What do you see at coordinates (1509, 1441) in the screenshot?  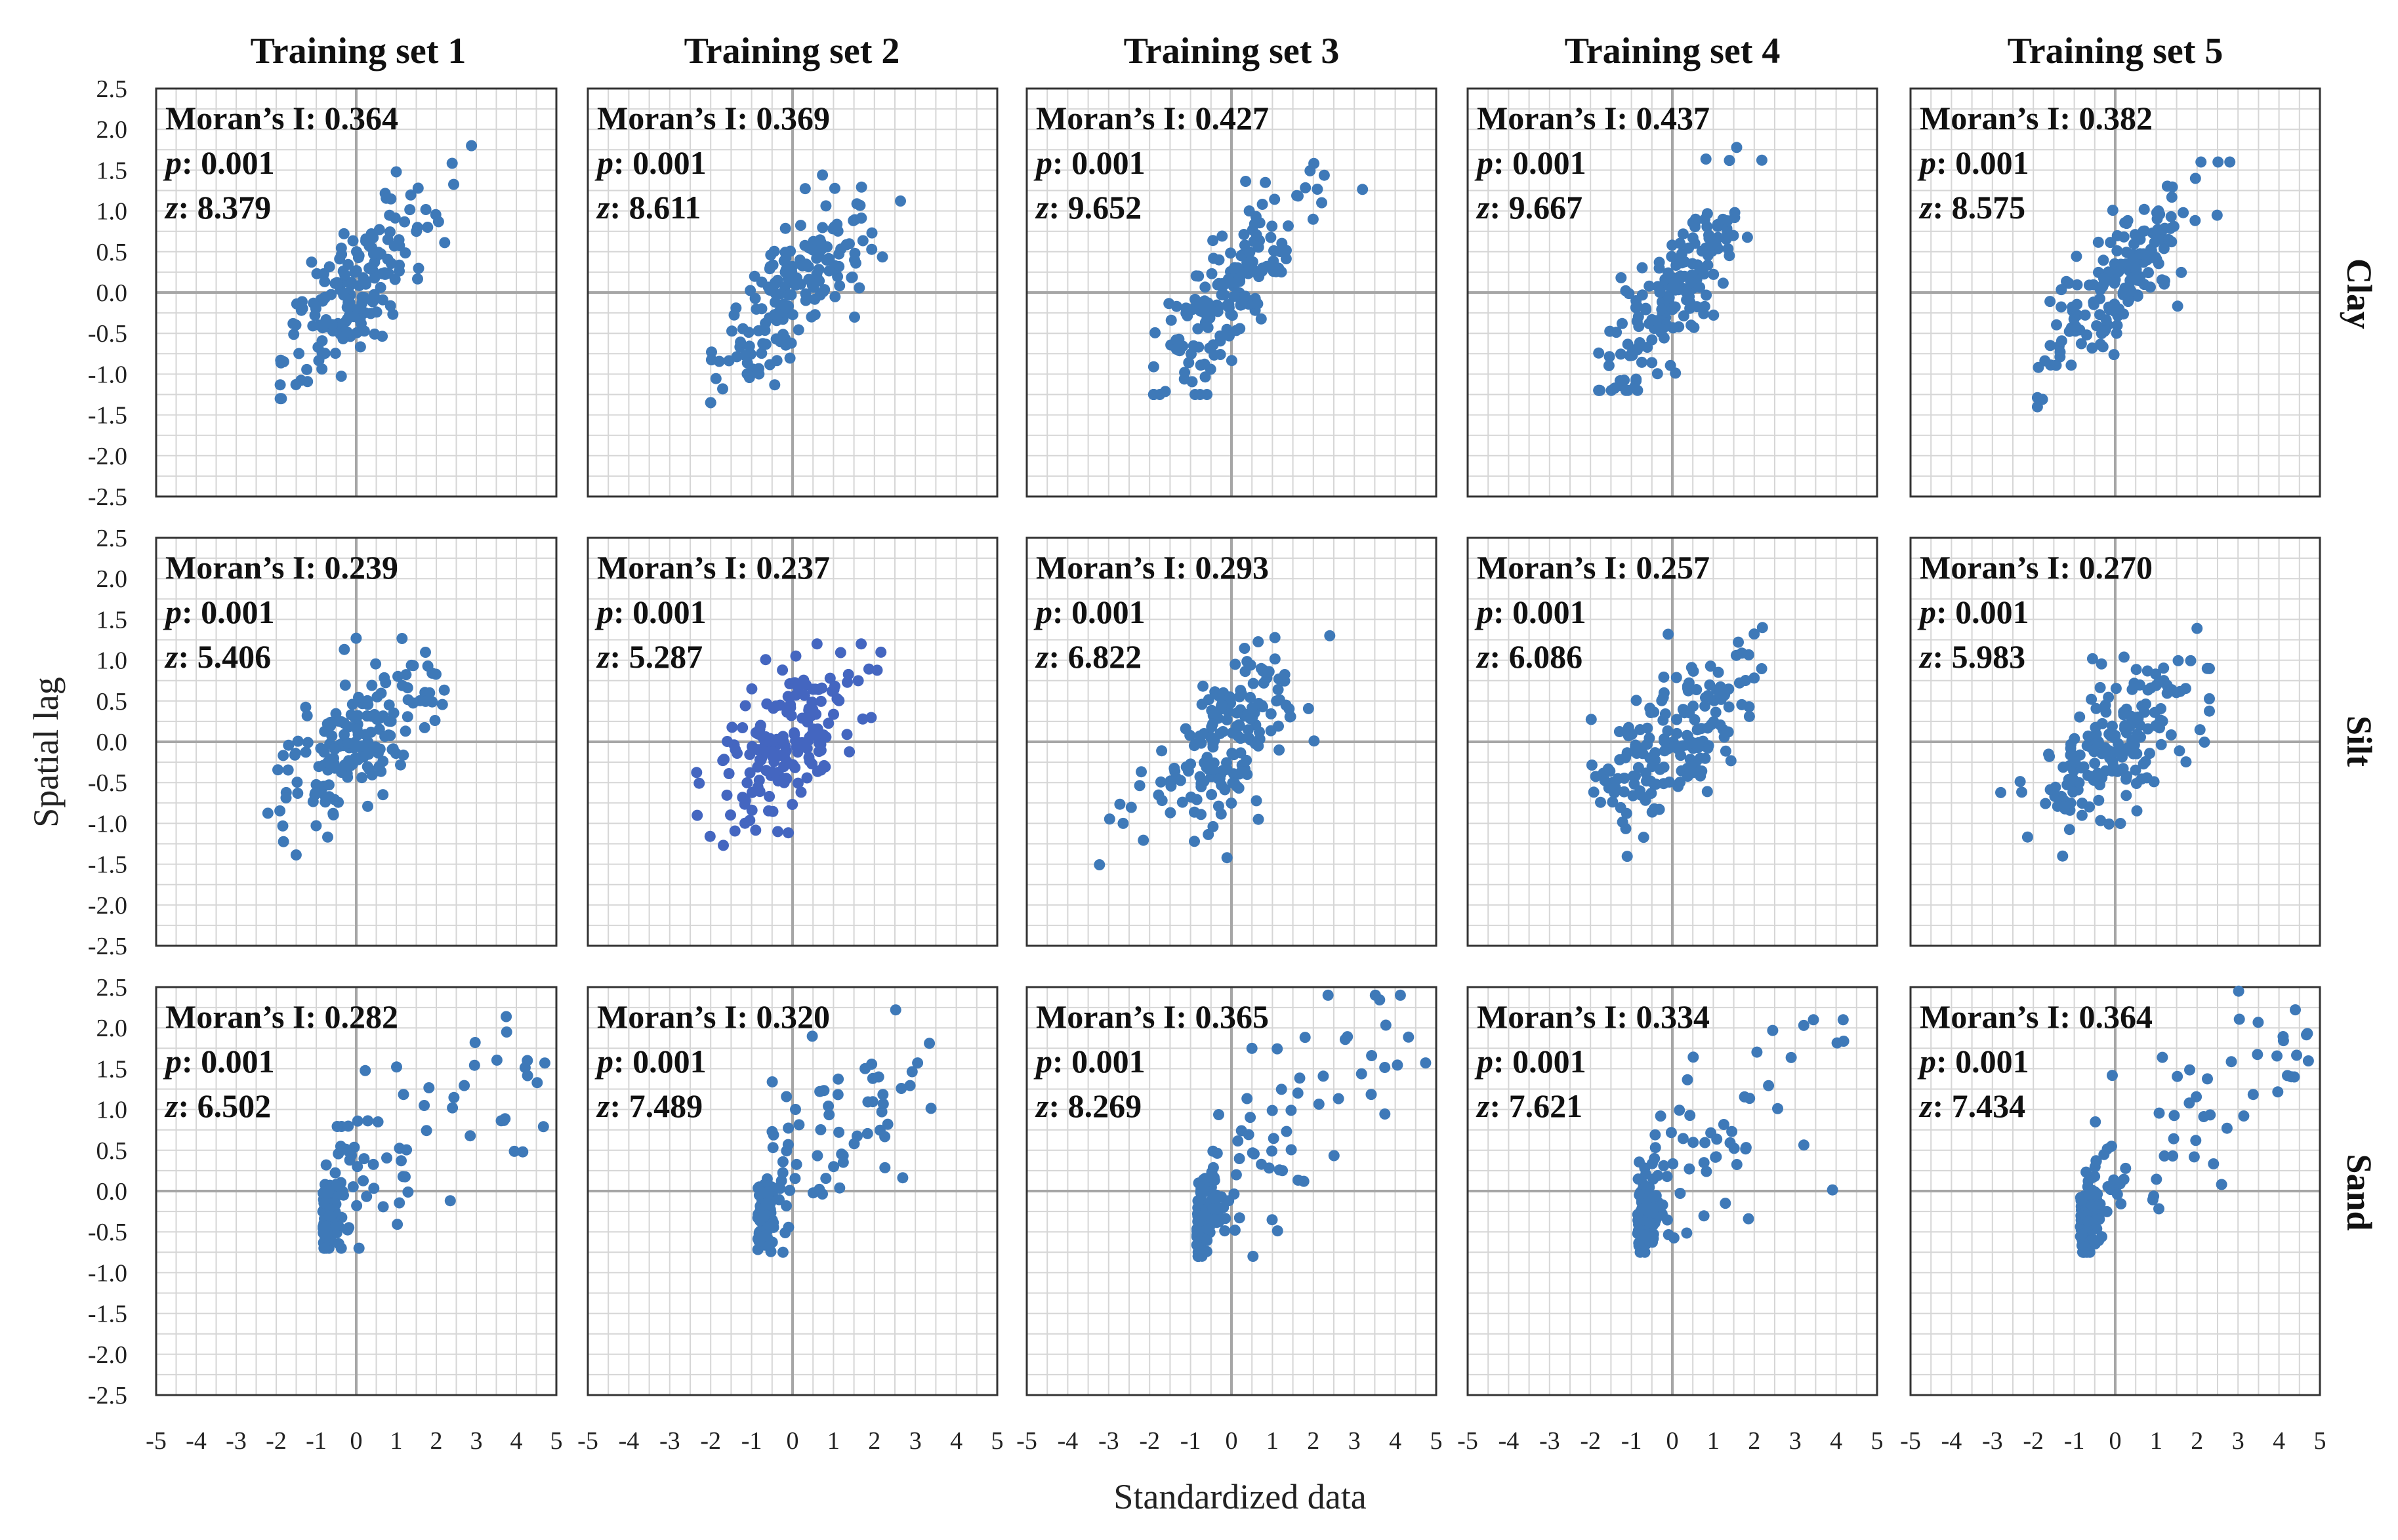 I see `x-tick-label: -4` at bounding box center [1509, 1441].